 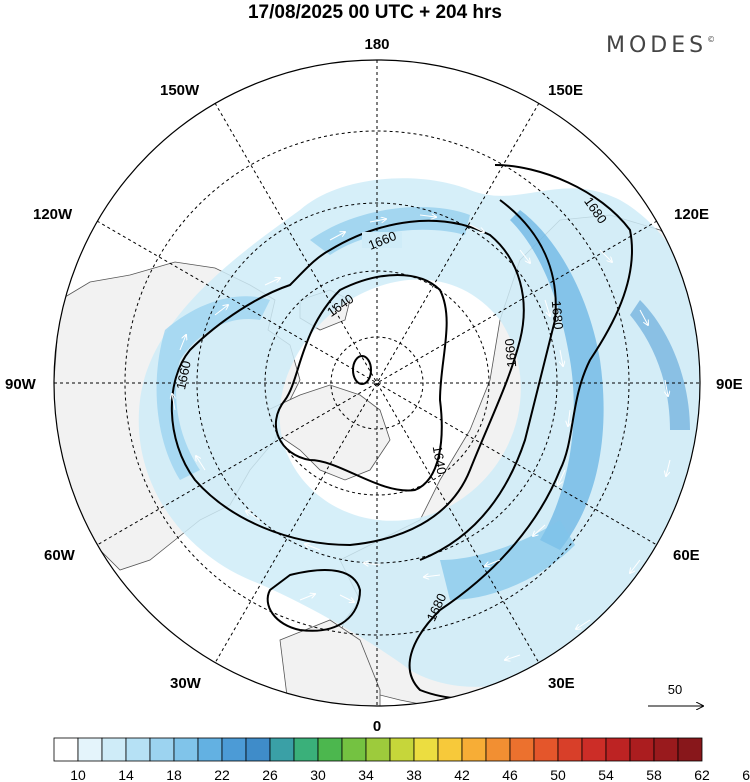 What do you see at coordinates (213, 388) in the screenshot?
I see `jet-band-core-west` at bounding box center [213, 388].